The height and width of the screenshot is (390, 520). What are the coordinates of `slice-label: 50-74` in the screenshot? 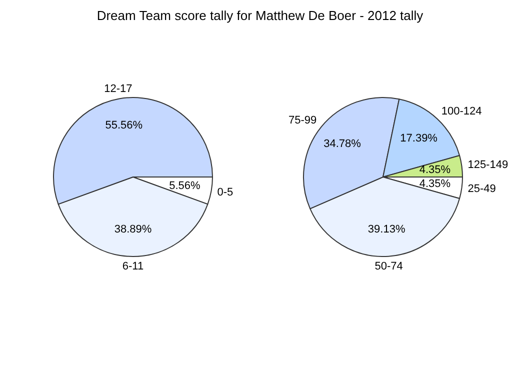 It's located at (388, 266).